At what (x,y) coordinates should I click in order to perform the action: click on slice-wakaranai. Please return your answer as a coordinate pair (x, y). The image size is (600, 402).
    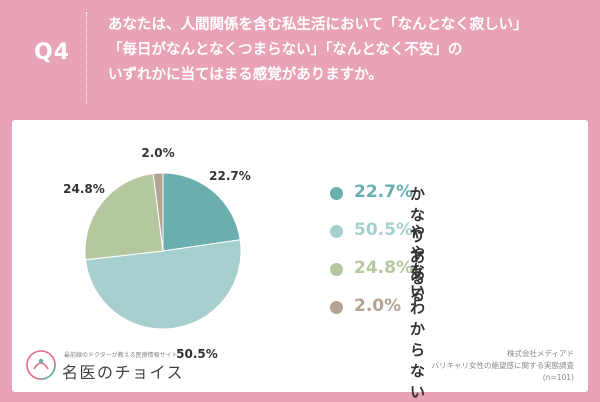
    Looking at the image, I should click on (158, 212).